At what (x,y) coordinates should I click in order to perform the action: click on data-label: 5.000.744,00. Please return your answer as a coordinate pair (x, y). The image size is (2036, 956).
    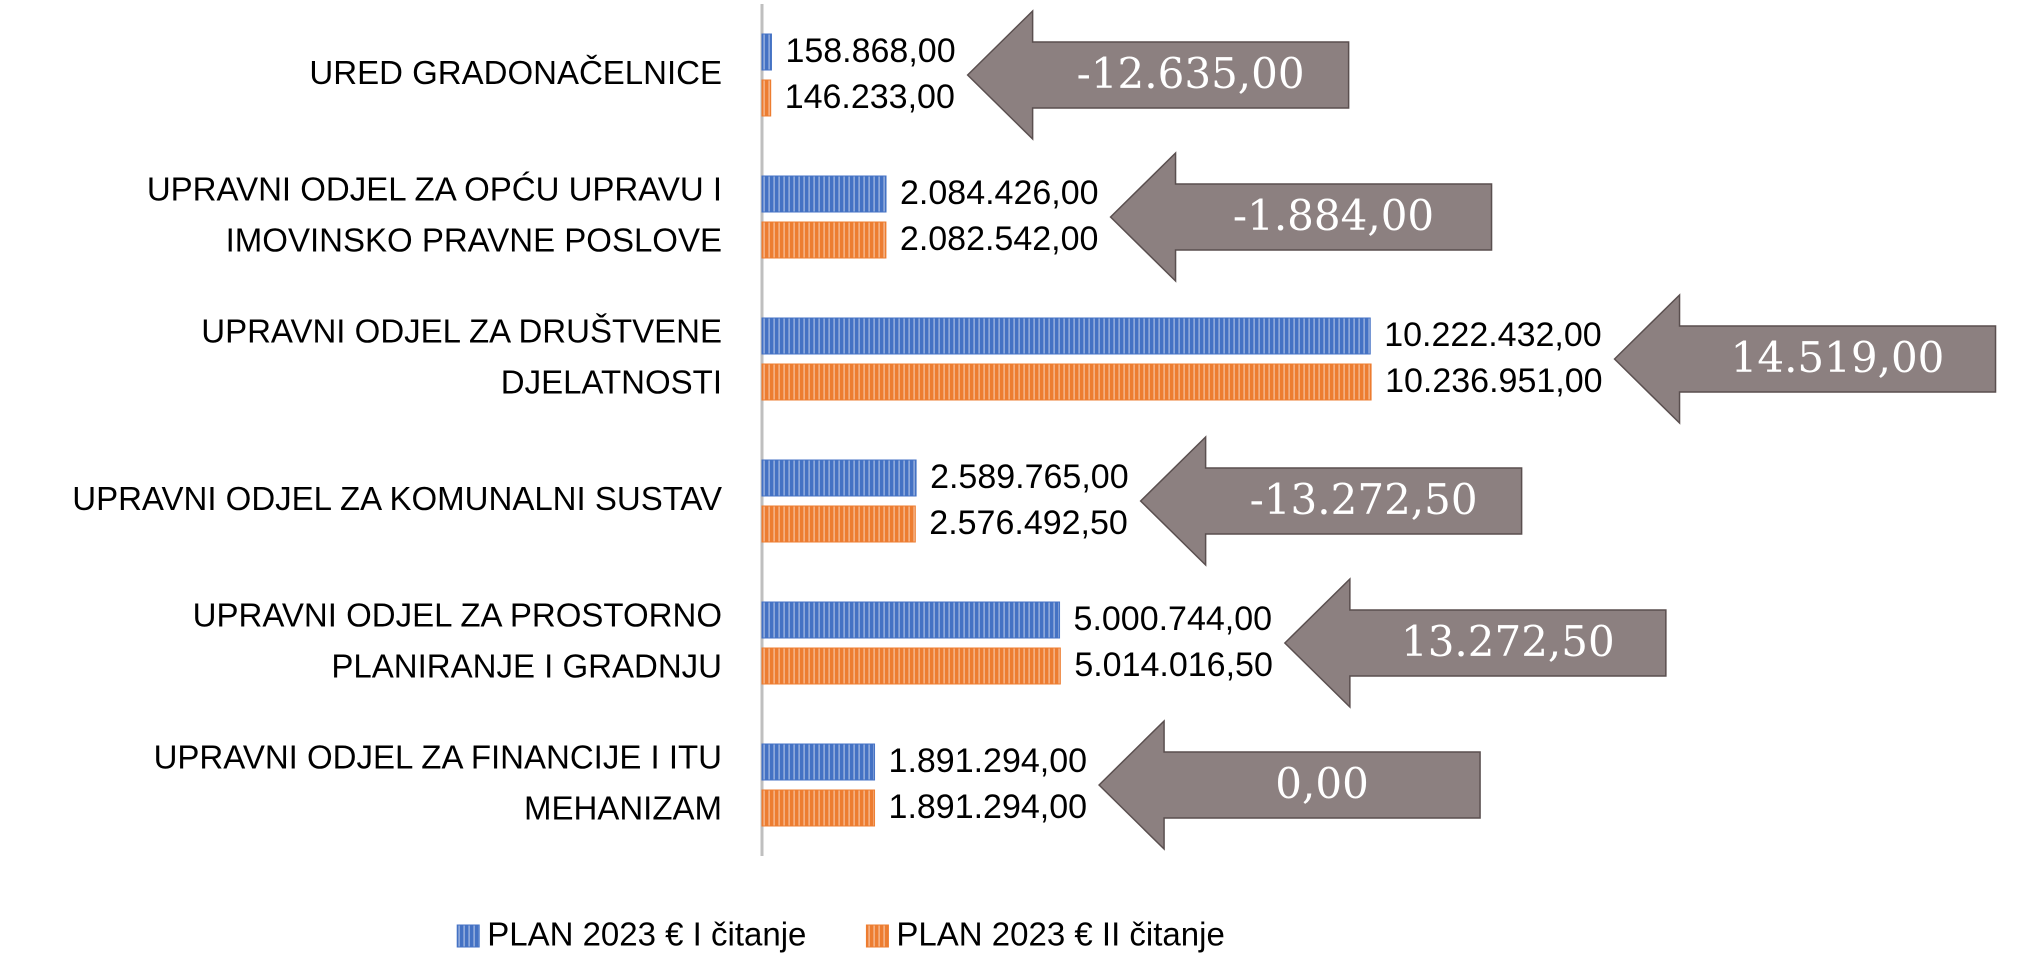
    Looking at the image, I should click on (1173, 619).